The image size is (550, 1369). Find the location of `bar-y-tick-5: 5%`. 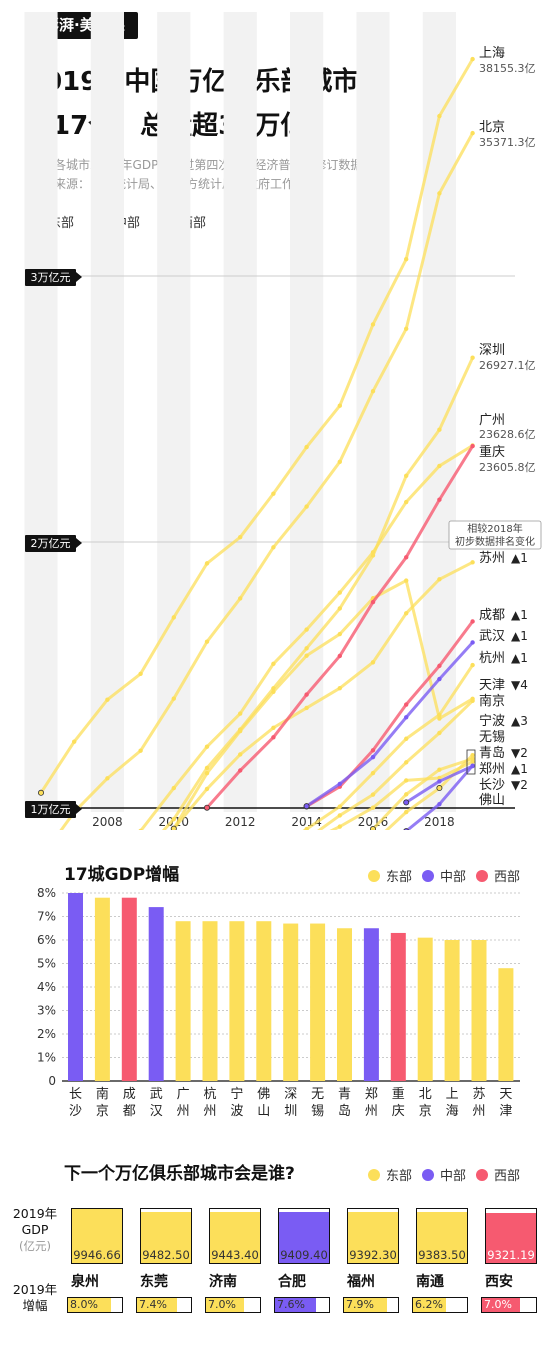

bar-y-tick-5: 5% is located at coordinates (46, 964).